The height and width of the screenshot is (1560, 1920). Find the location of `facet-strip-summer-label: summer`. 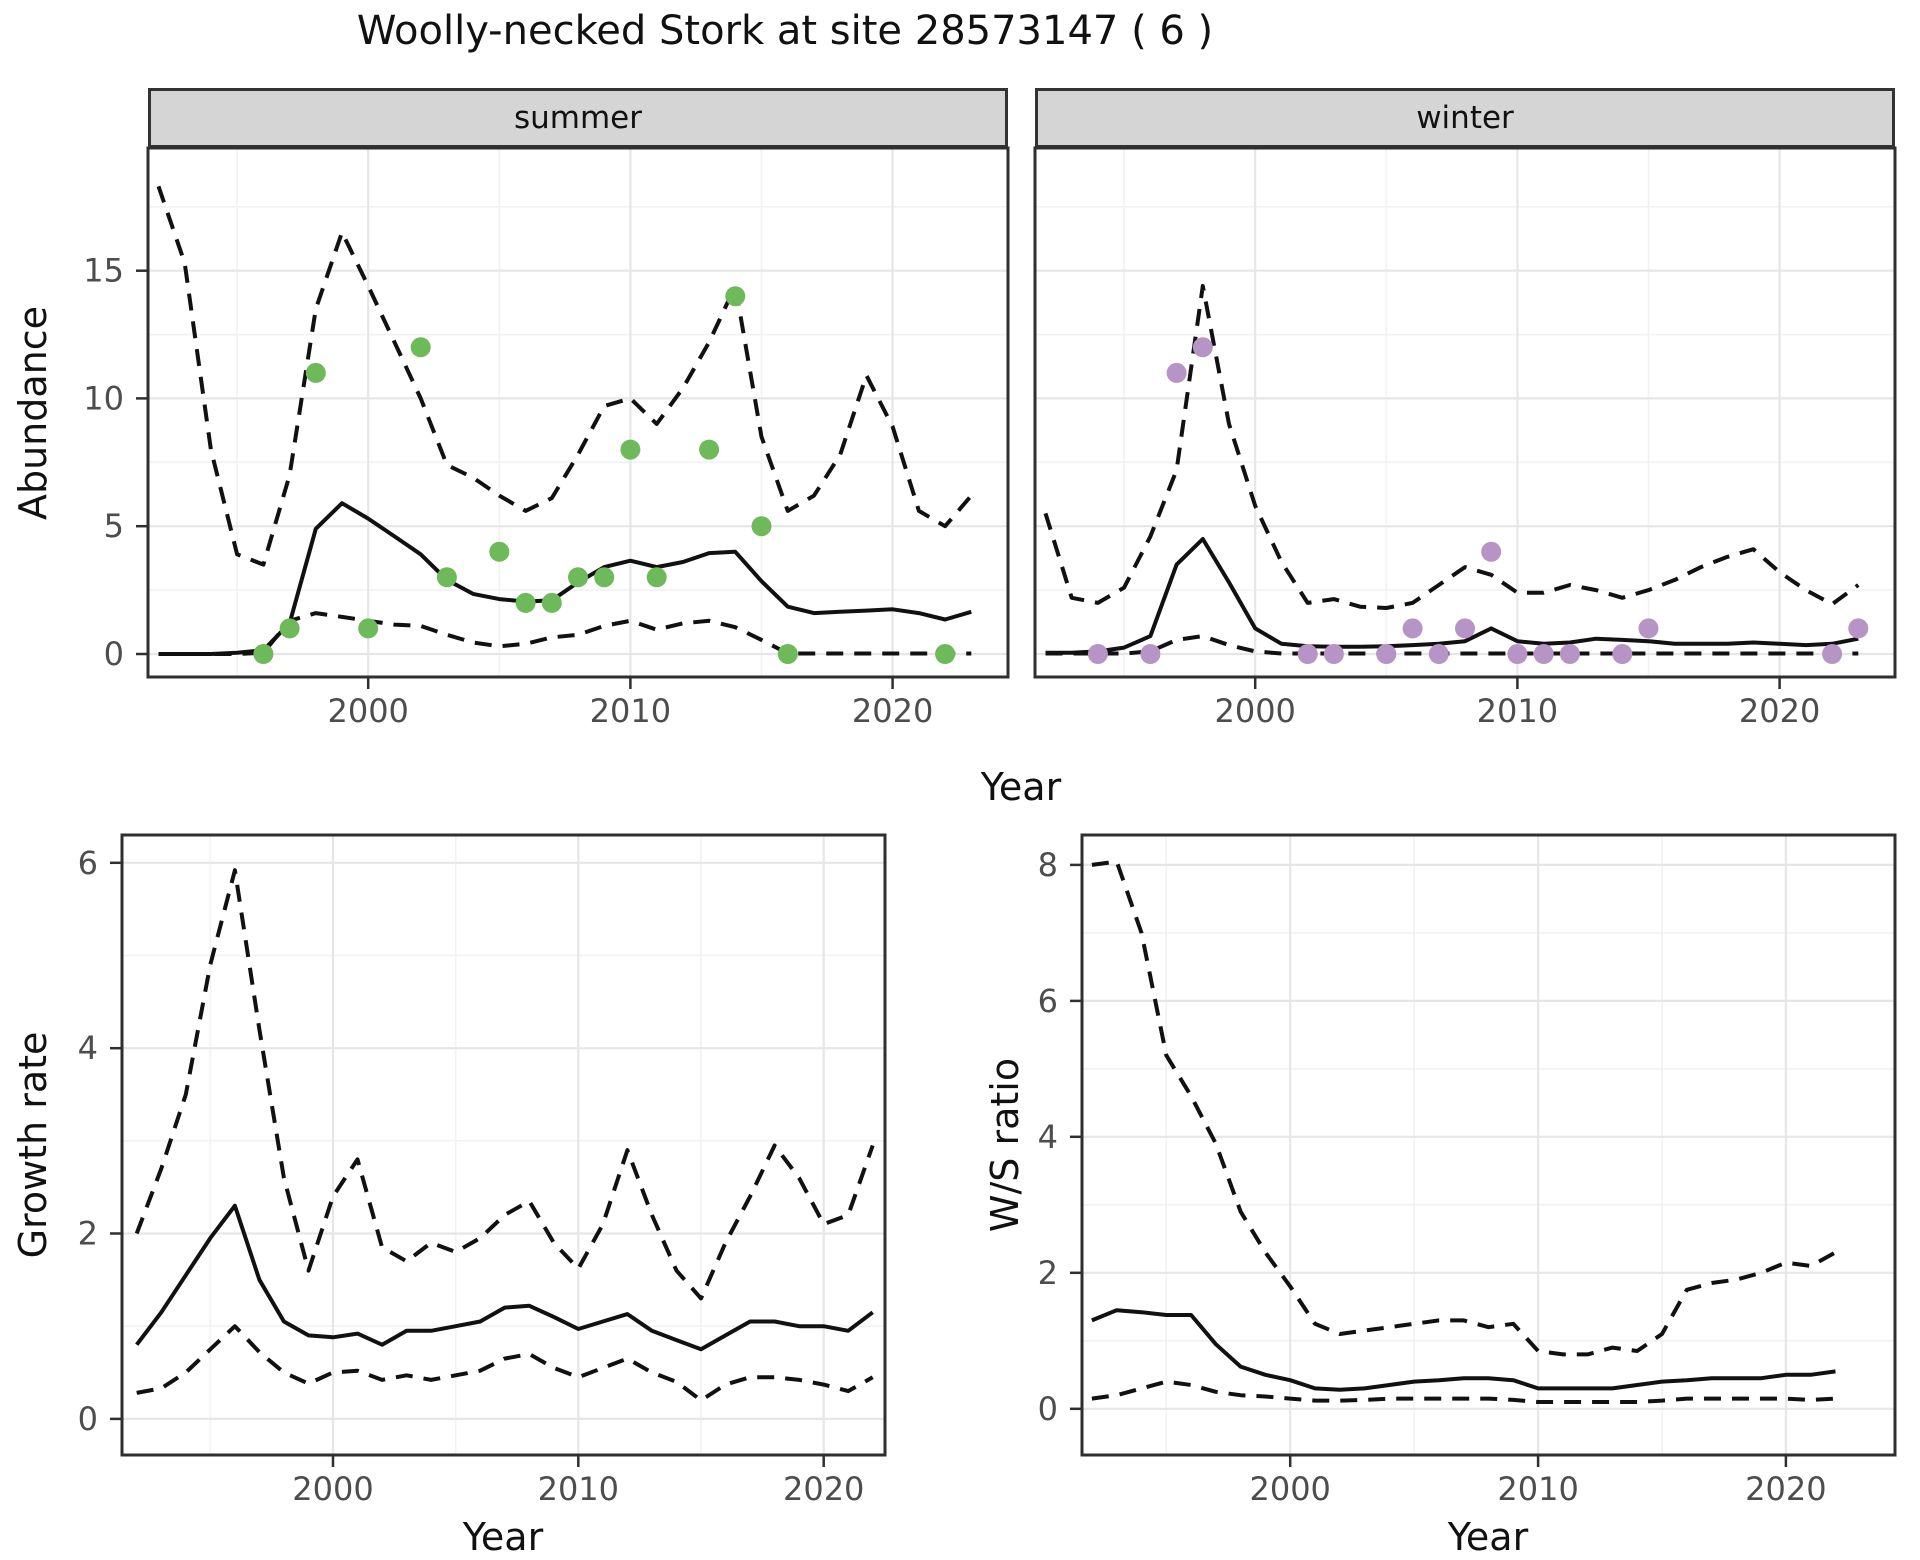

facet-strip-summer-label: summer is located at coordinates (577, 118).